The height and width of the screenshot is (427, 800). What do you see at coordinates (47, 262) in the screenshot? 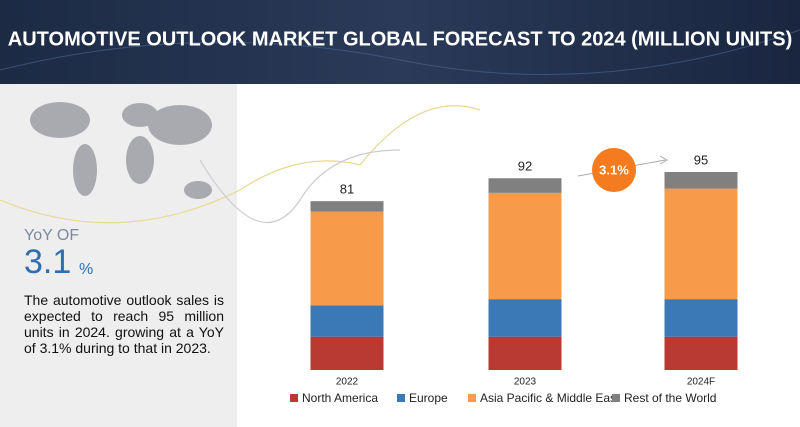
I see `yoy-value: 3.1` at bounding box center [47, 262].